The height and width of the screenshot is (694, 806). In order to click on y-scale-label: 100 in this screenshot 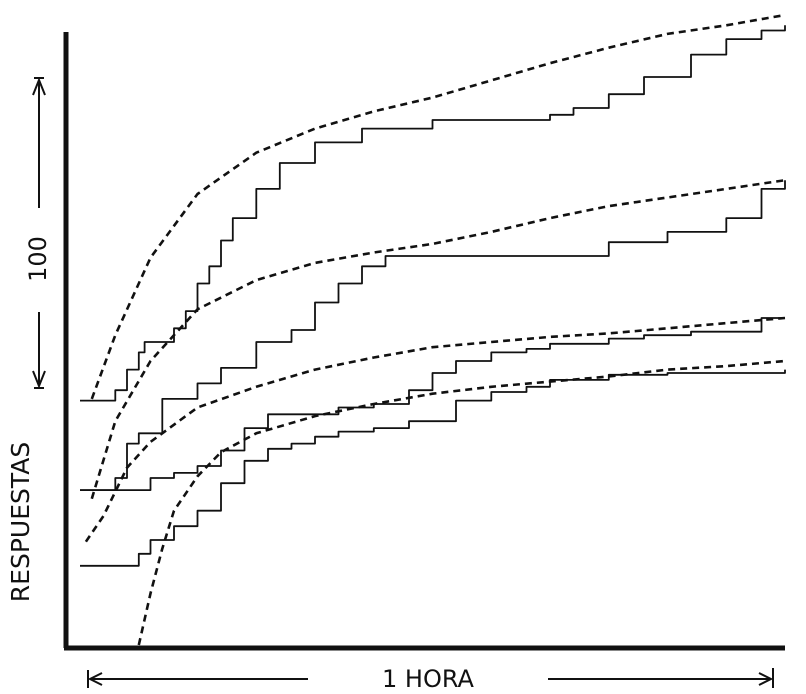, I will do `click(38, 259)`.